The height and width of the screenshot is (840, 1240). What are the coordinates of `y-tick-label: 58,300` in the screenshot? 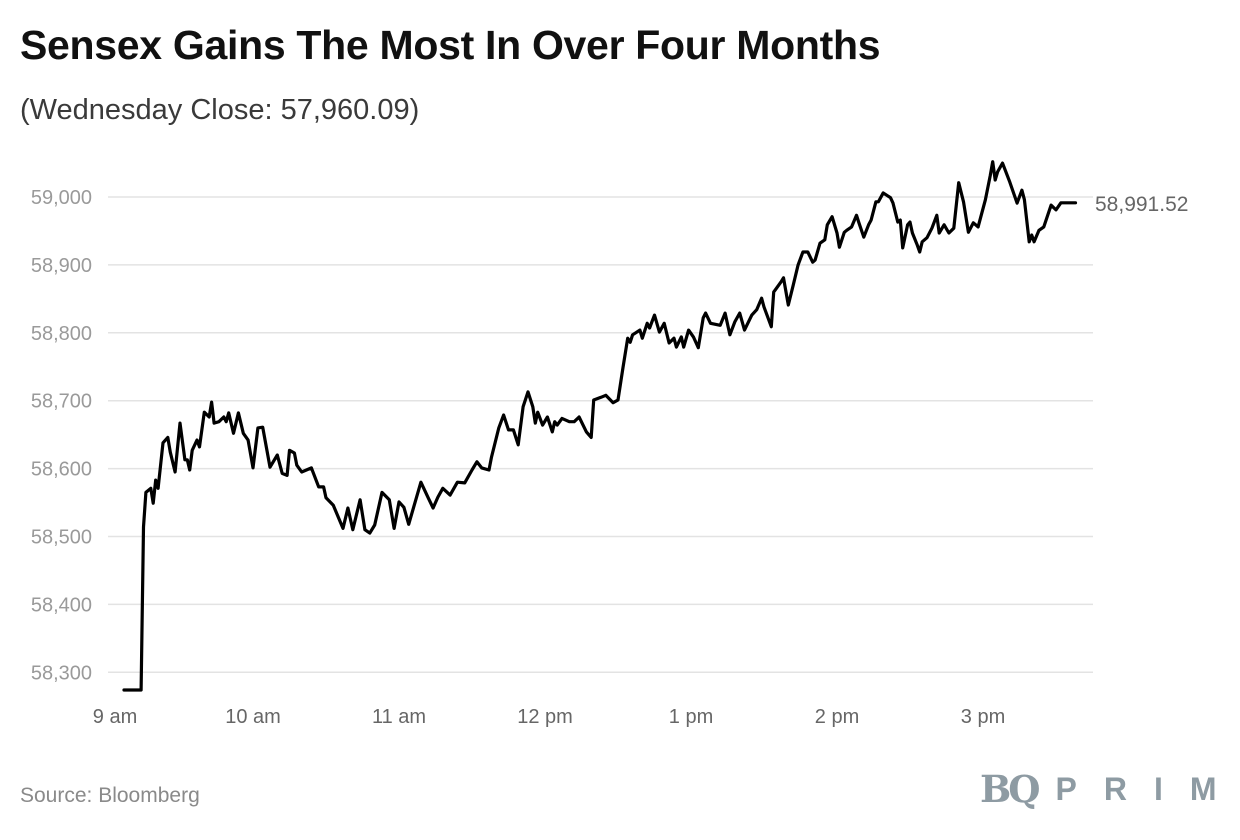 It's located at (61, 673).